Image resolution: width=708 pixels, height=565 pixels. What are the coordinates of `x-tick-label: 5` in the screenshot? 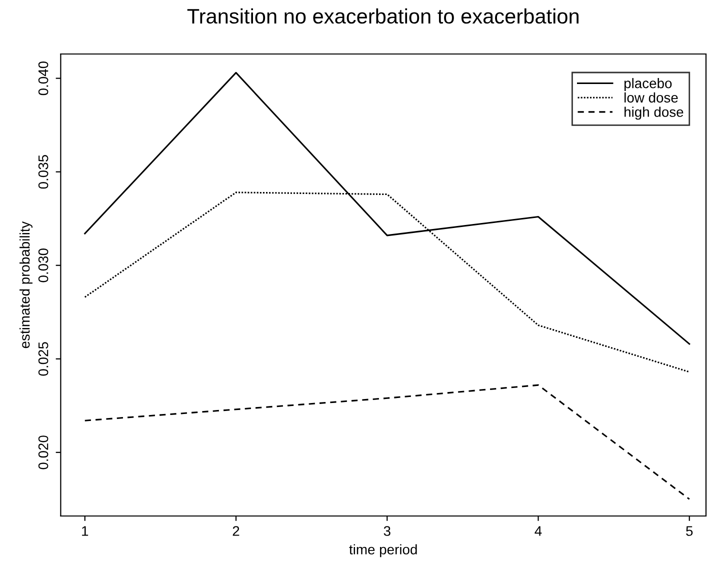 It's located at (689, 531).